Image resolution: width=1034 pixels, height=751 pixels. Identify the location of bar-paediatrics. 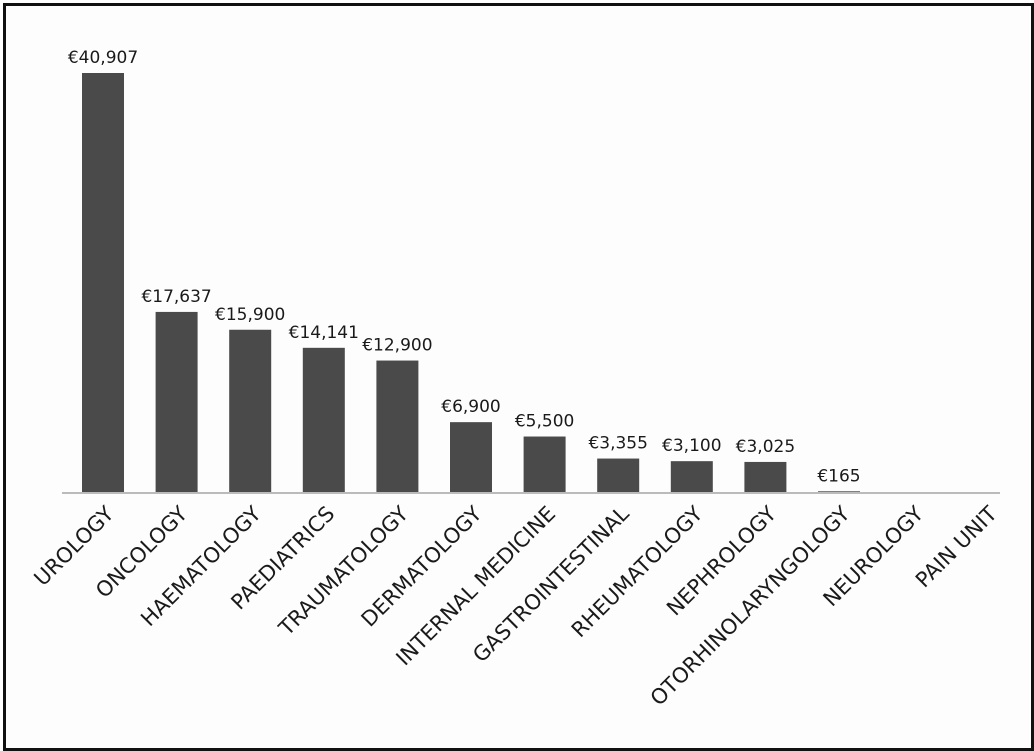
(323, 420).